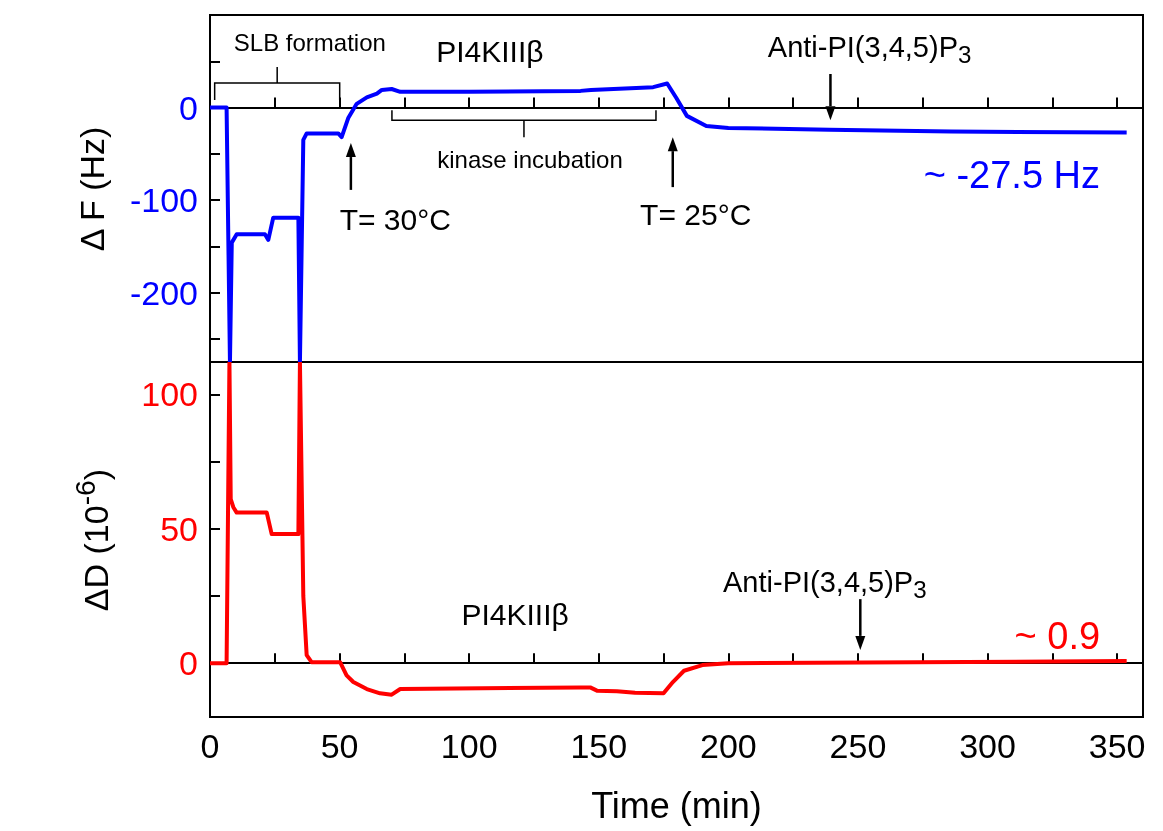  I want to click on annotation: ~ 0.9, so click(1057, 636).